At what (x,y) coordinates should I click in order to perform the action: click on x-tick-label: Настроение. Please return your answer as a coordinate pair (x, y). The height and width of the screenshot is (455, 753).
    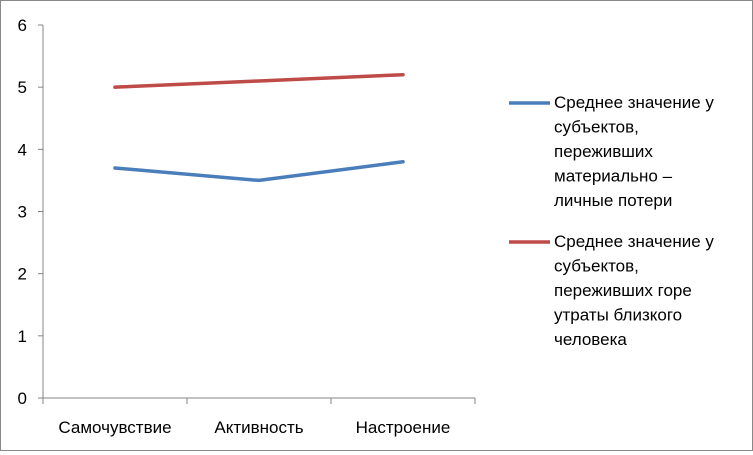
    Looking at the image, I should click on (403, 427).